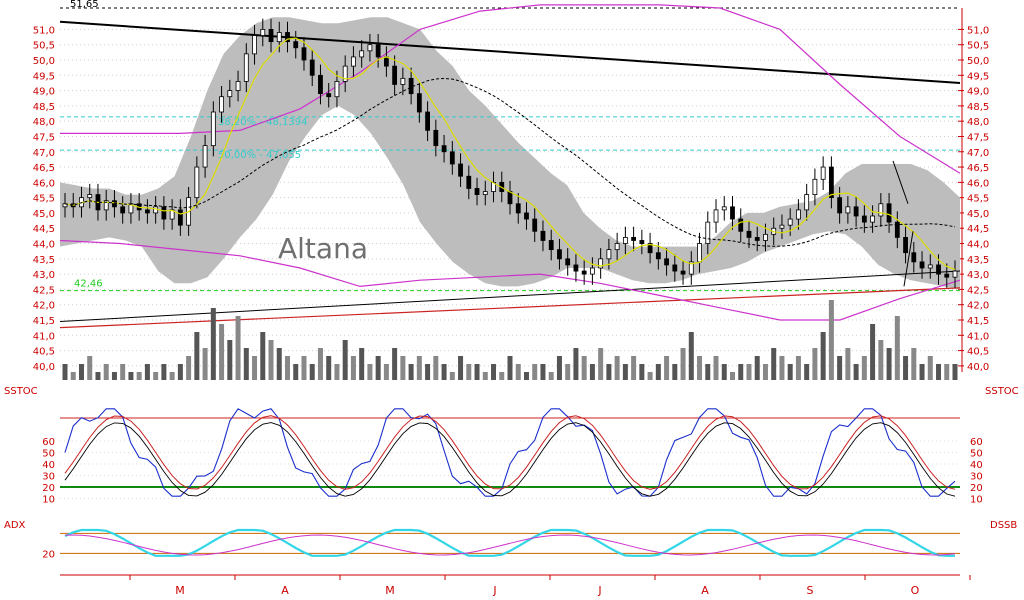 This screenshot has height=600, width=1024. I want to click on sstoc-y-tick-right: 20, so click(976, 488).